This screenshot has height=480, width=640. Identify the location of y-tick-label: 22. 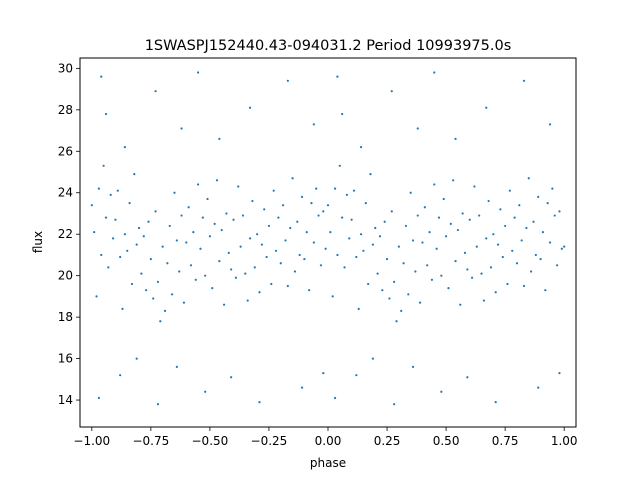
(65, 234).